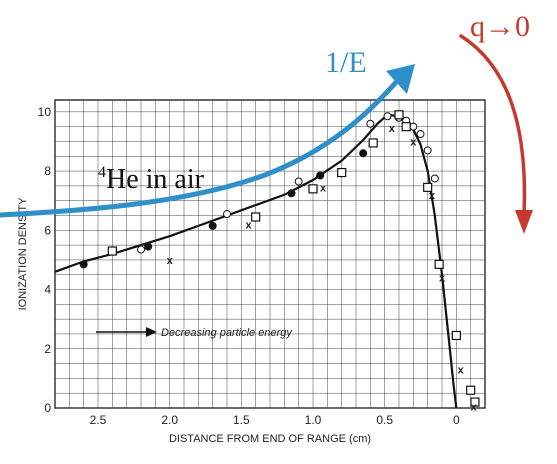 This screenshot has height=464, width=557. What do you see at coordinates (524, 222) in the screenshot?
I see `limit-arrowhead` at bounding box center [524, 222].